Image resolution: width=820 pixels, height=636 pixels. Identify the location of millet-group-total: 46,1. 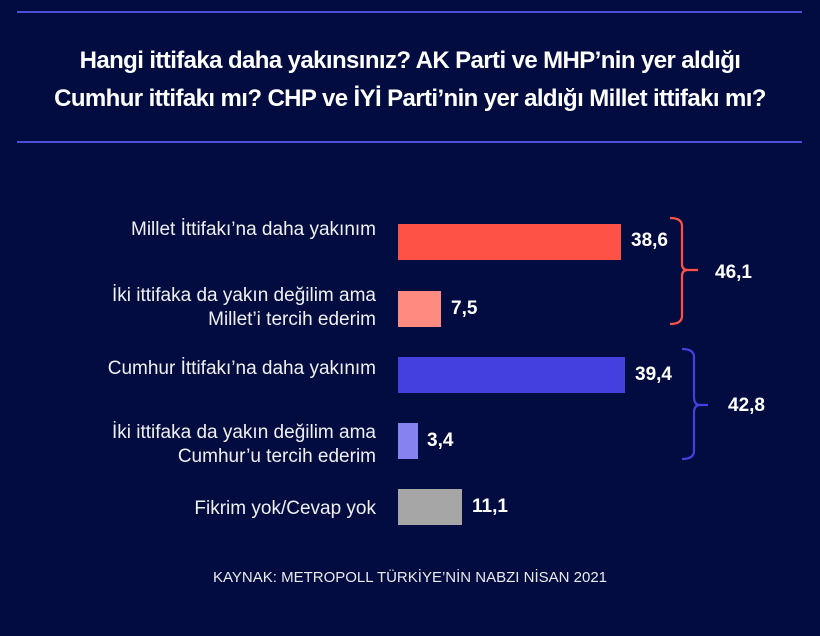
(733, 272).